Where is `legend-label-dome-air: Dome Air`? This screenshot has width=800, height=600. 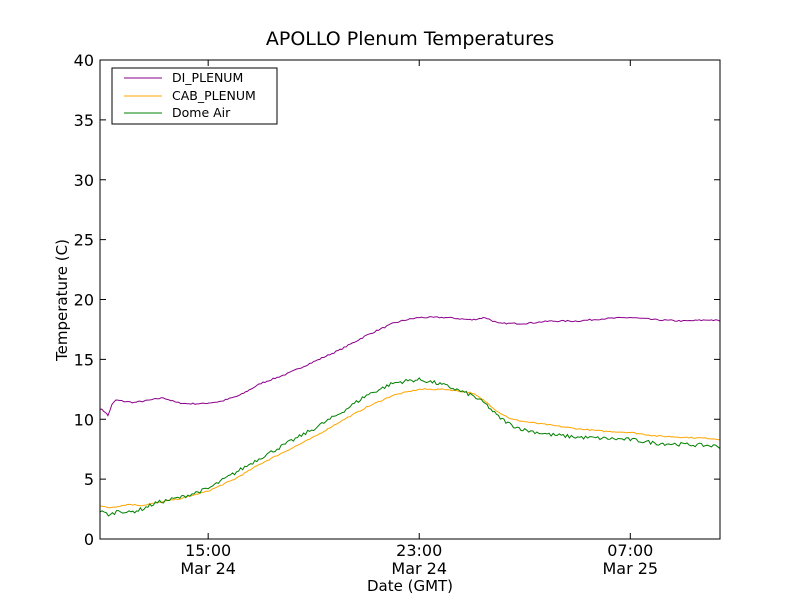
legend-label-dome-air: Dome Air is located at coordinates (201, 112).